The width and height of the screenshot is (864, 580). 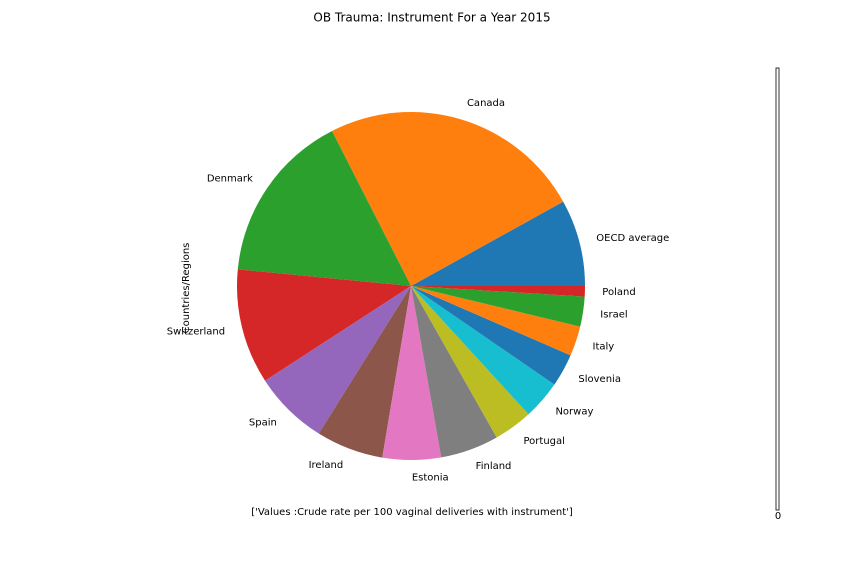 What do you see at coordinates (777, 289) in the screenshot?
I see `colorbar` at bounding box center [777, 289].